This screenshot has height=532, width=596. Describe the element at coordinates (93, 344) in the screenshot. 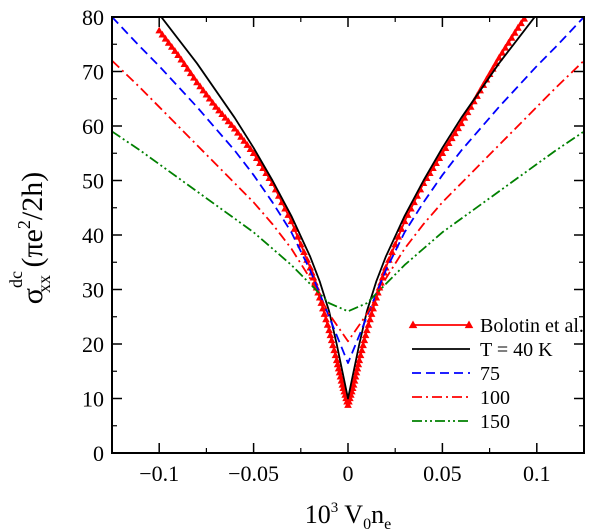

I see `y-tick-label: 20` at that location.